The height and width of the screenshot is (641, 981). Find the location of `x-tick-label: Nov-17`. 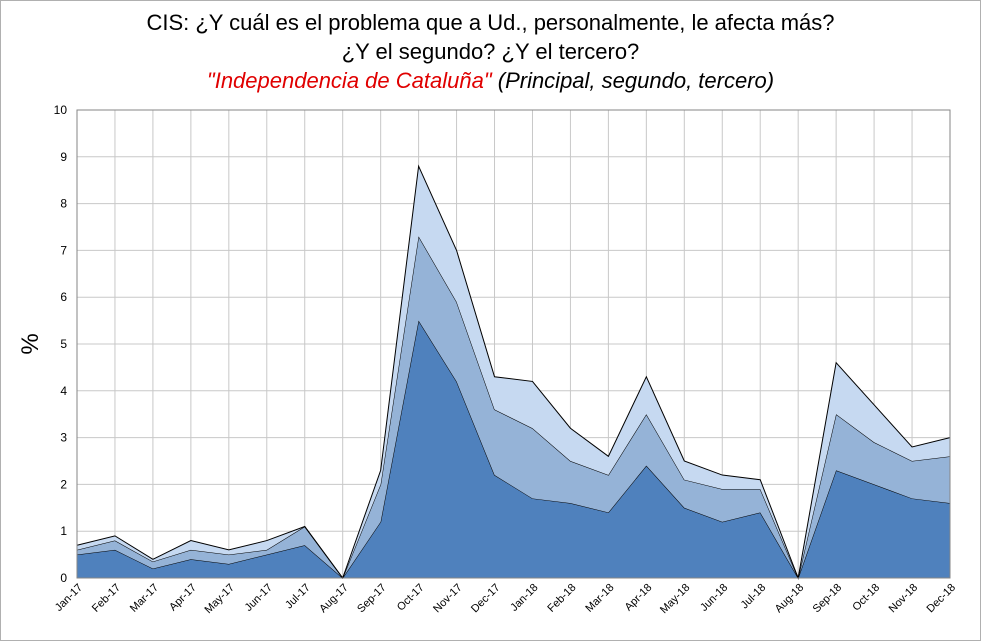

x-tick-label: Nov-17 is located at coordinates (448, 599).